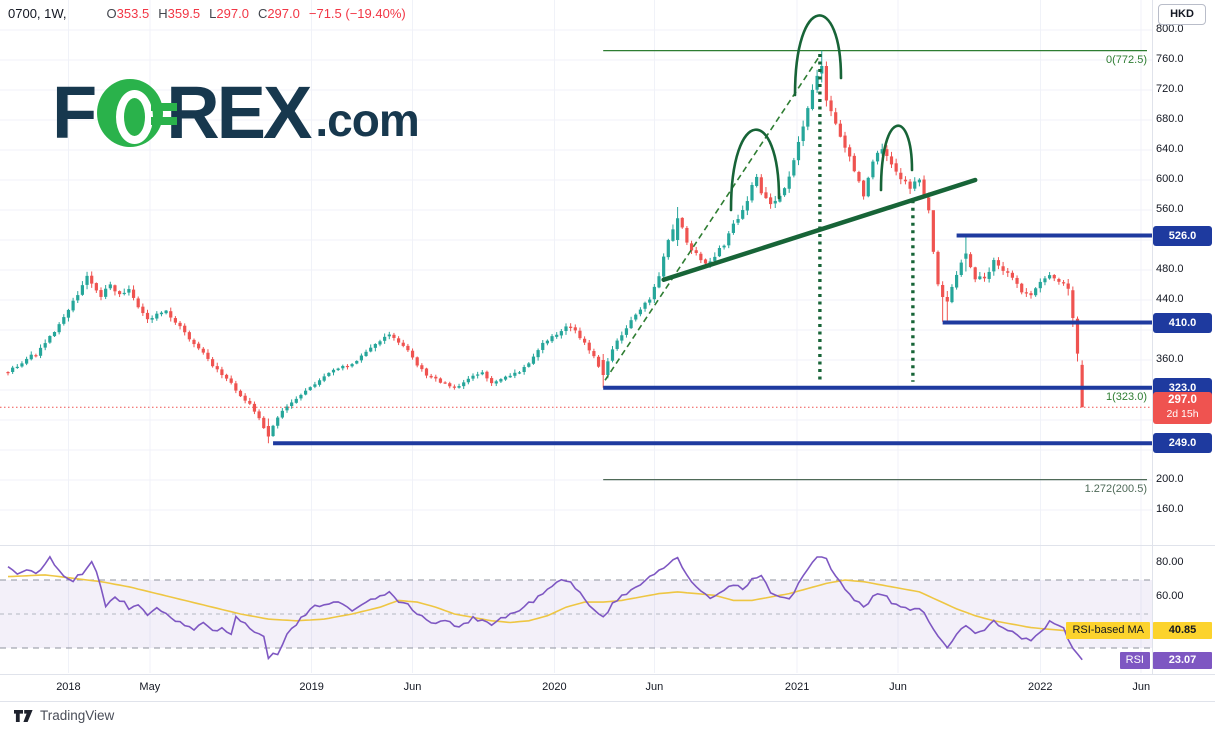 This screenshot has height=735, width=1215. Describe the element at coordinates (37, 13) in the screenshot. I see `symbol-interval: 0700, 1W,` at that location.